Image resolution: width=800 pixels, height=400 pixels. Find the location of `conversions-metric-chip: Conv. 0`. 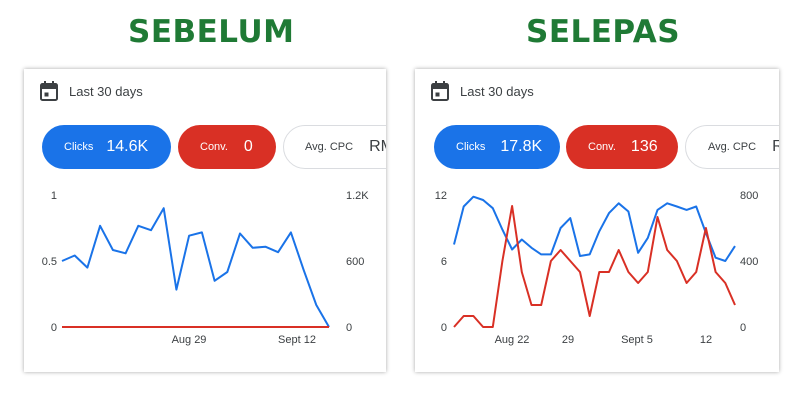

conversions-metric-chip: Conv. 0 is located at coordinates (227, 147).